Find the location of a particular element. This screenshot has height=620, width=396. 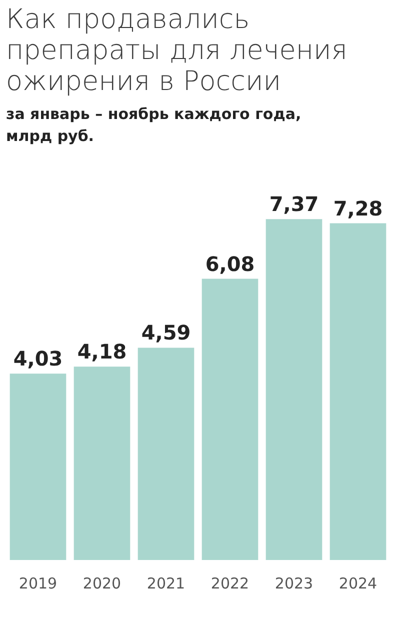

chart-subtitle: за январь – ноябрь каждого года, млрд руб. is located at coordinates (154, 125).